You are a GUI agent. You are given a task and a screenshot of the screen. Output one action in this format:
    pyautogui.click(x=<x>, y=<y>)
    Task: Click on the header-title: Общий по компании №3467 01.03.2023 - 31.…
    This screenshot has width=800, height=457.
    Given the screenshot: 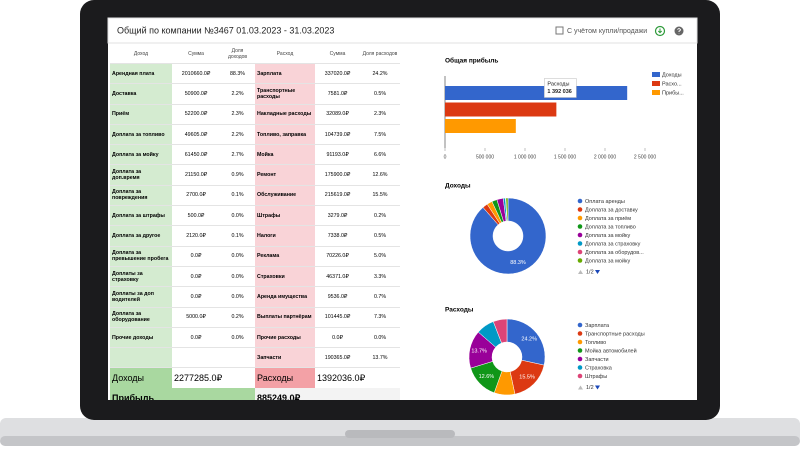 What is the action you would take?
    pyautogui.click(x=225, y=30)
    